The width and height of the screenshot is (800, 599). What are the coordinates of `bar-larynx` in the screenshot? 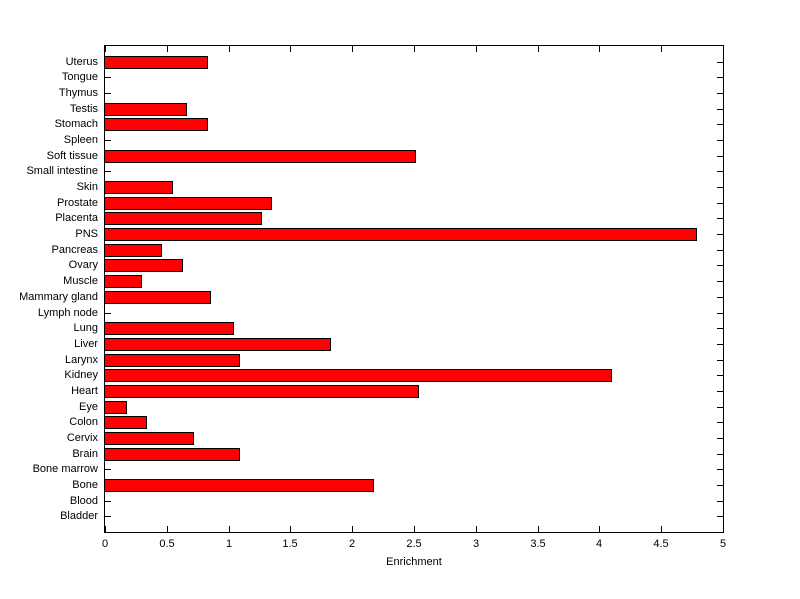 It's located at (172, 360).